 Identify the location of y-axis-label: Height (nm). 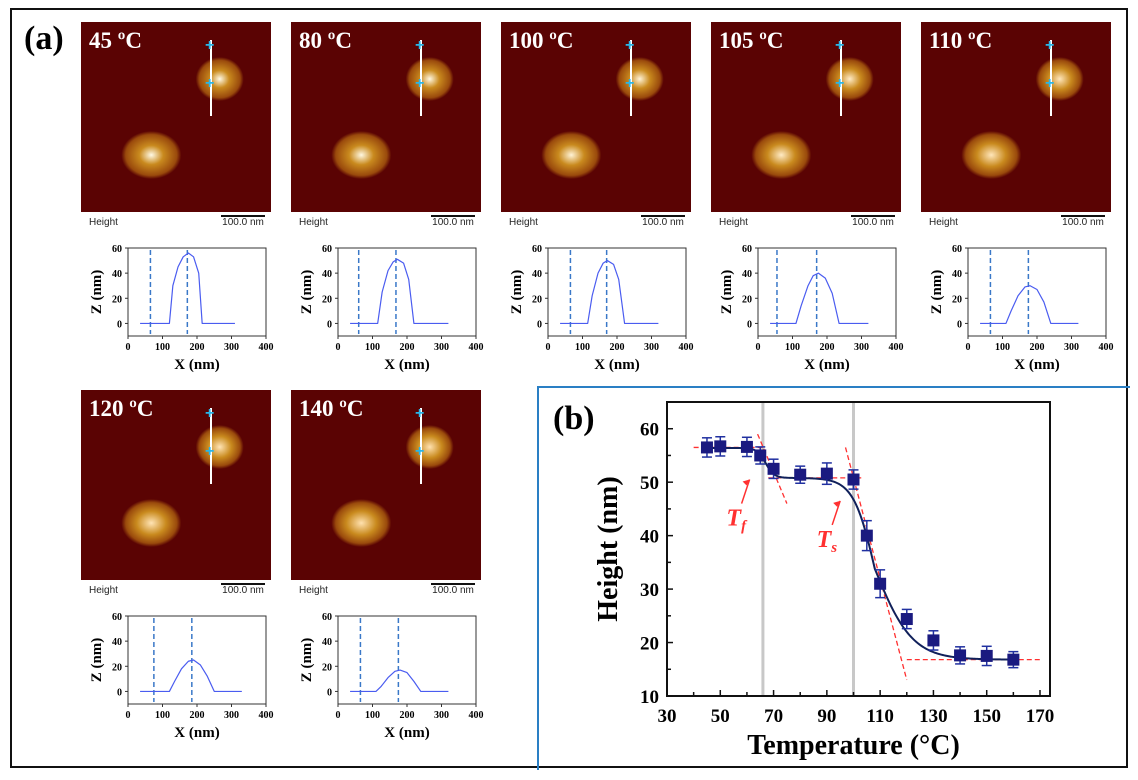
(608, 548).